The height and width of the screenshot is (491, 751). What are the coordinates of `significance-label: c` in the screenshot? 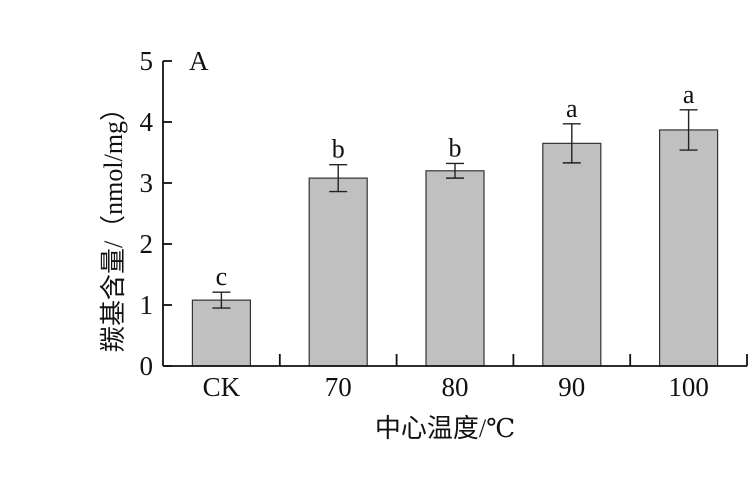 It's located at (222, 276).